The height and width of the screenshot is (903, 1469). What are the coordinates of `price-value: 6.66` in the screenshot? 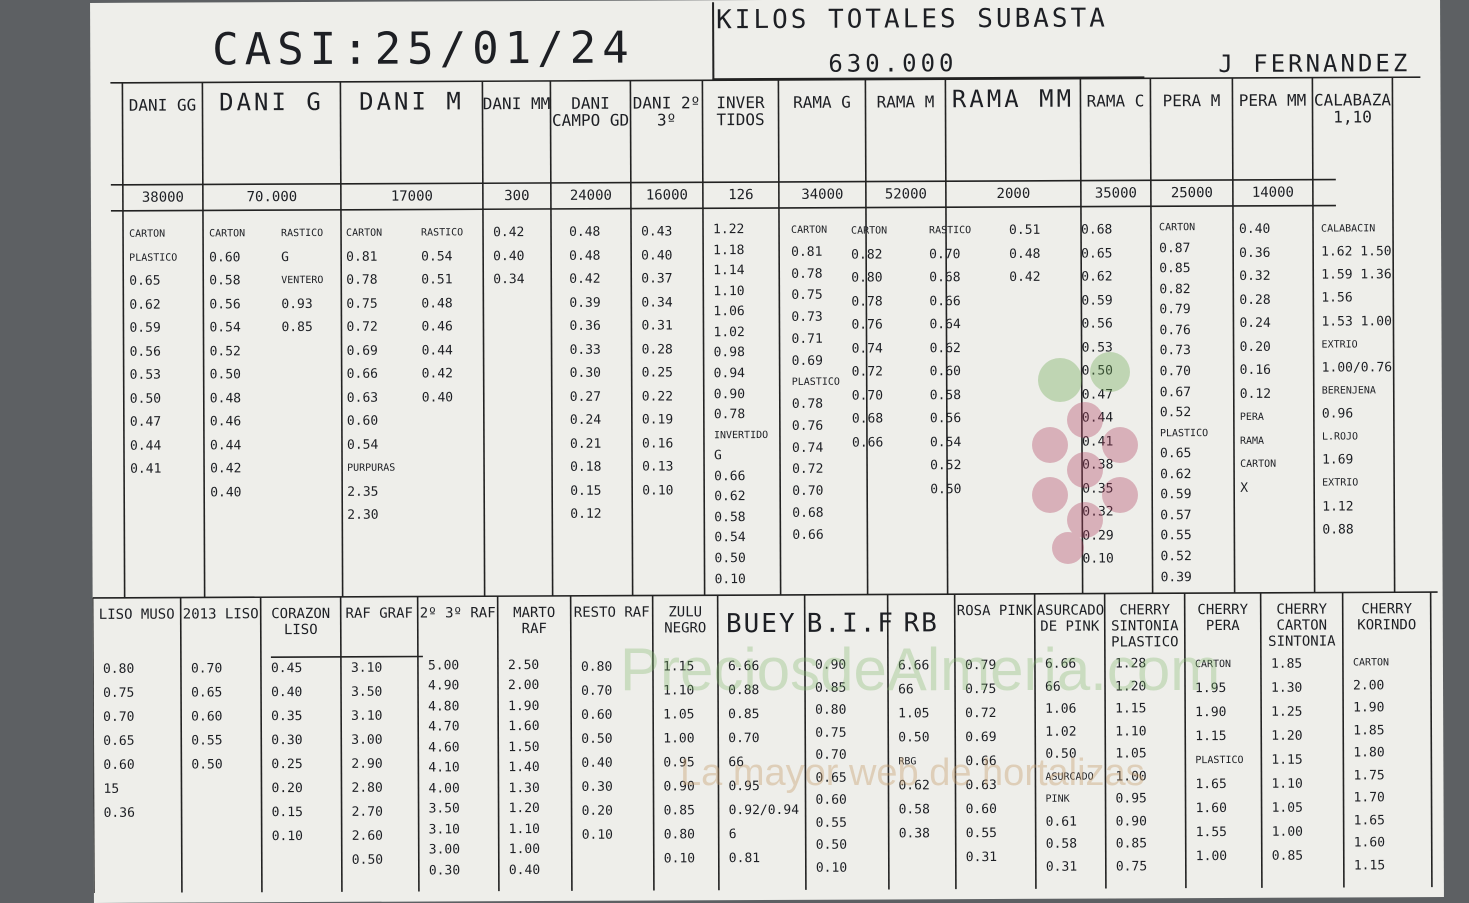 It's located at (913, 666).